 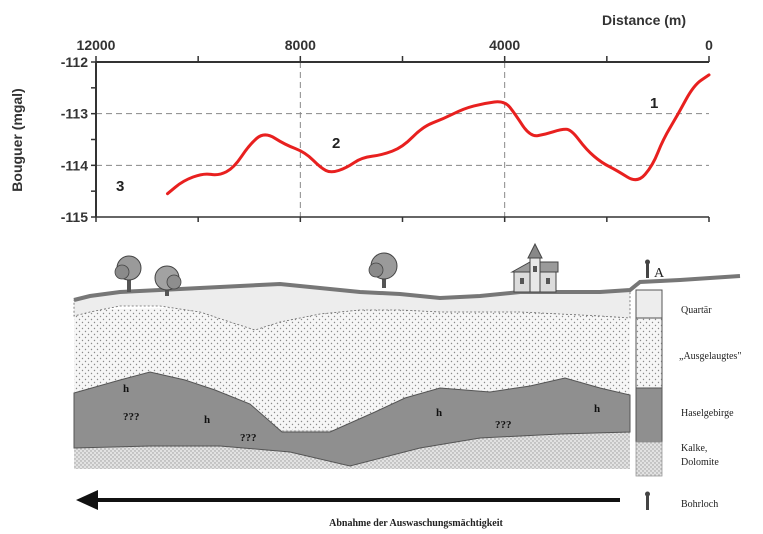 What do you see at coordinates (352, 419) in the screenshot?
I see `haselgebirge-layer` at bounding box center [352, 419].